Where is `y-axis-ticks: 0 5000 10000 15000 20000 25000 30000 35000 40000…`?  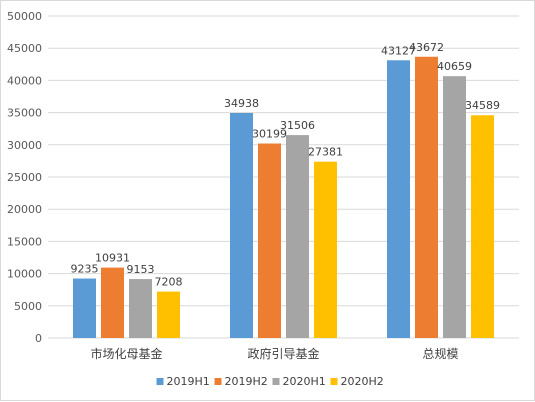
y-axis-ticks: 0 5000 10000 15000 20000 25000 30000 35000 40000… is located at coordinates (24, 177).